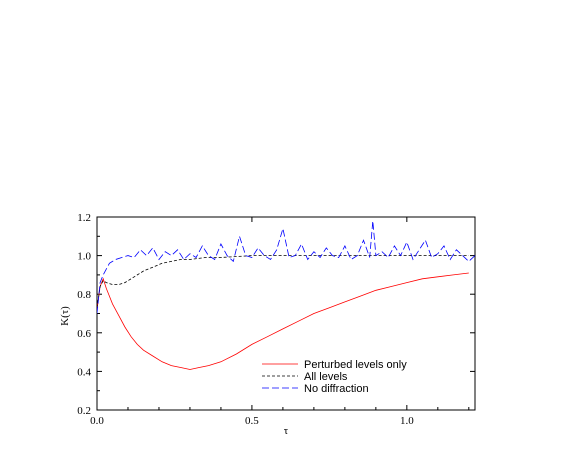  Describe the element at coordinates (65, 316) in the screenshot. I see `y-axis-label: K(τ)` at that location.